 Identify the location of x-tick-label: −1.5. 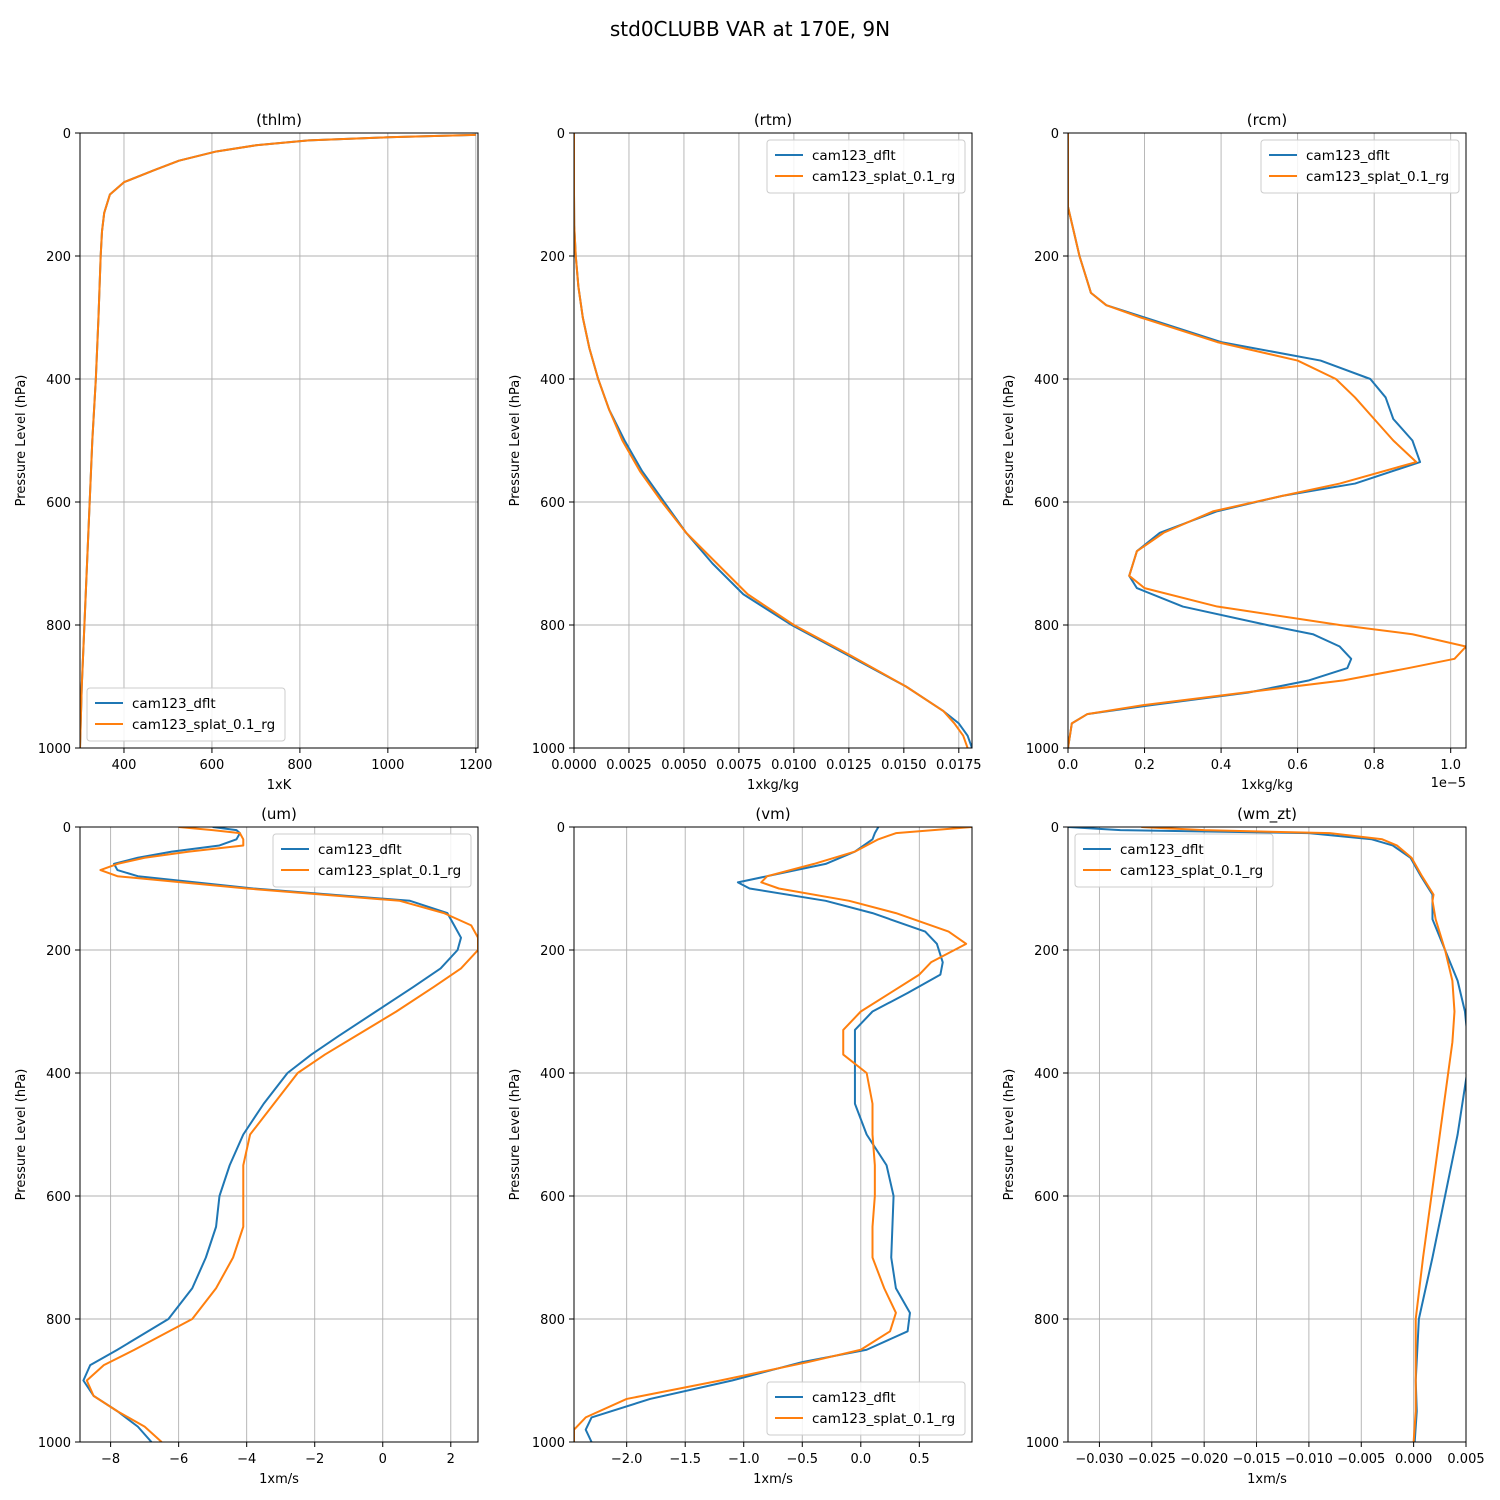
(685, 1459).